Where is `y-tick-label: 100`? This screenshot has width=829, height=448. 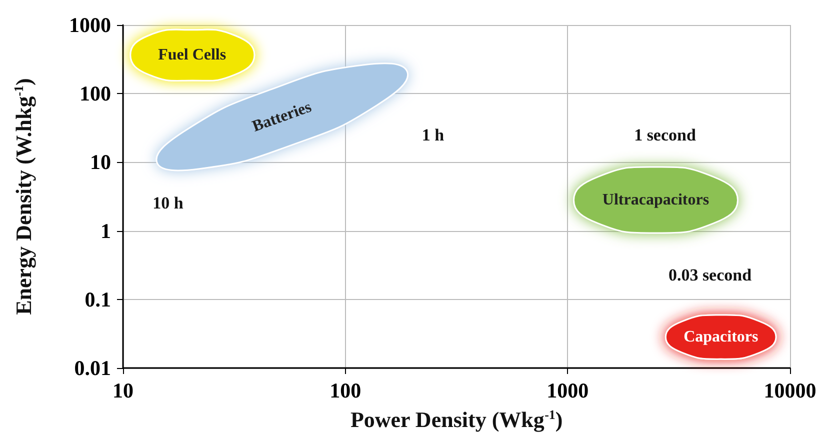
y-tick-label: 100 is located at coordinates (95, 94).